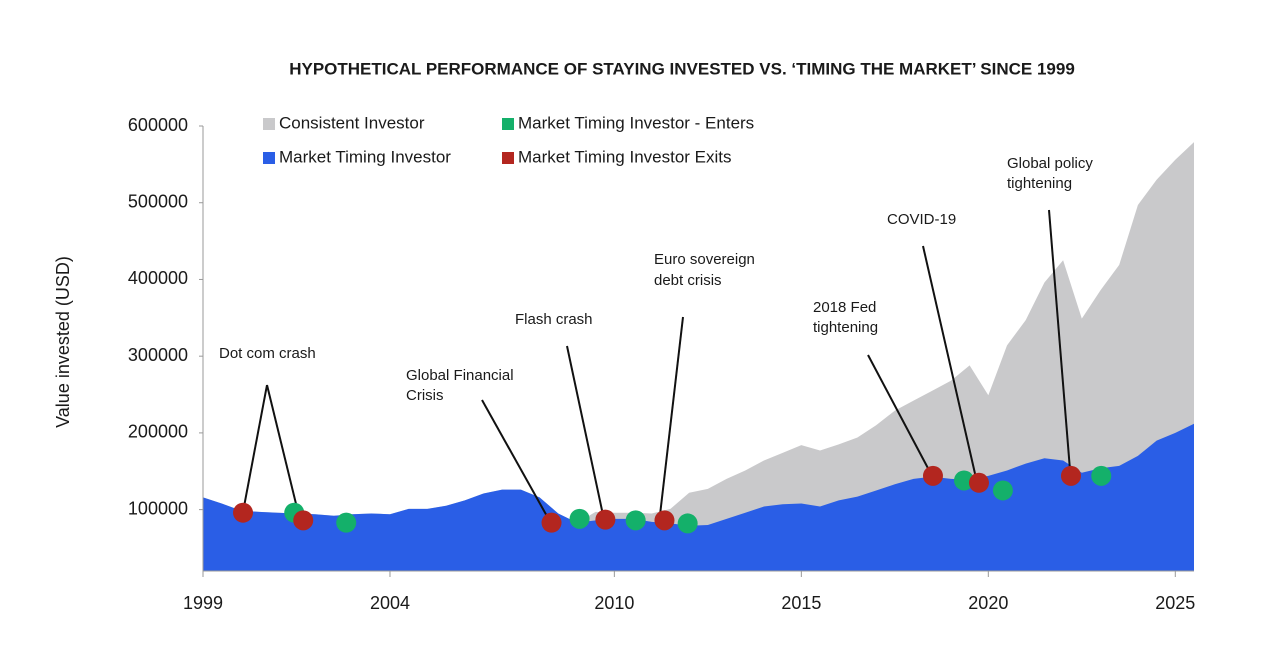 Image resolution: width=1280 pixels, height=648 pixels. I want to click on y-tick-label: 400000, so click(158, 278).